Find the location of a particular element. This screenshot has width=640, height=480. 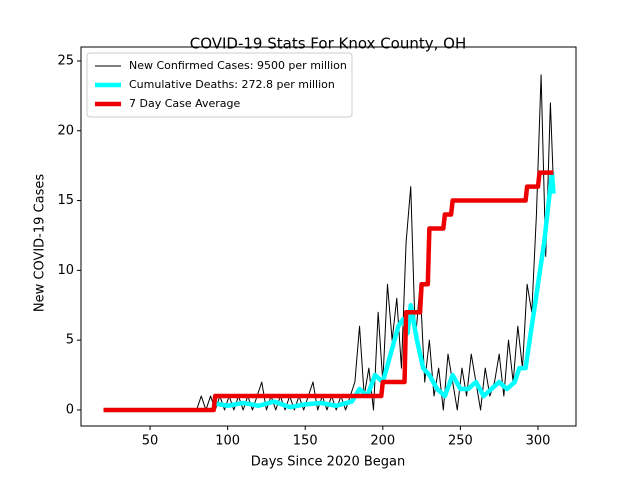

x-tick-label: 50 is located at coordinates (150, 441).